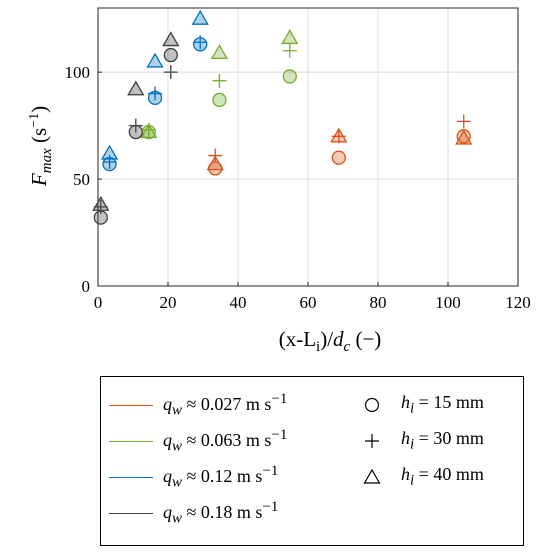 The image size is (550, 553). Describe the element at coordinates (170, 55) in the screenshot. I see `data-point-circle-q4` at that location.